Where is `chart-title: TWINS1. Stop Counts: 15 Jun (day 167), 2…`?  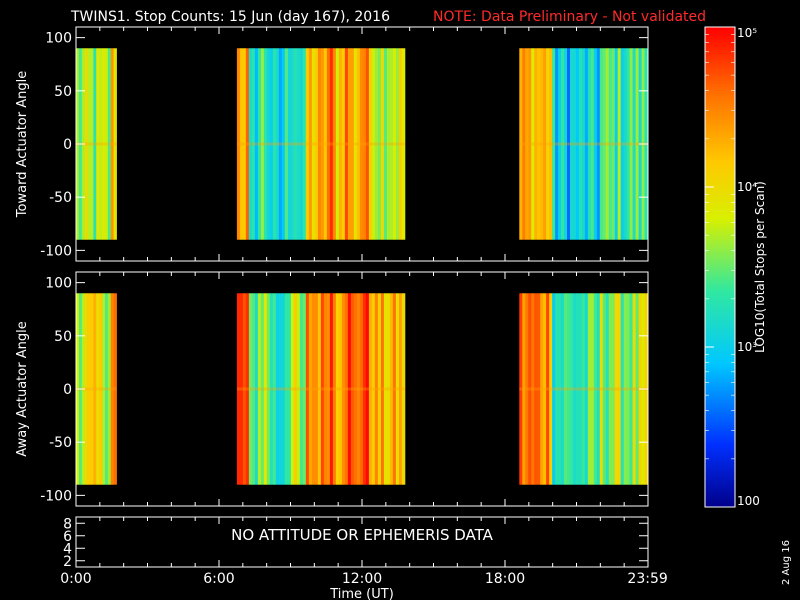 chart-title: TWINS1. Stop Counts: 15 Jun (day 167), 2… is located at coordinates (230, 17).